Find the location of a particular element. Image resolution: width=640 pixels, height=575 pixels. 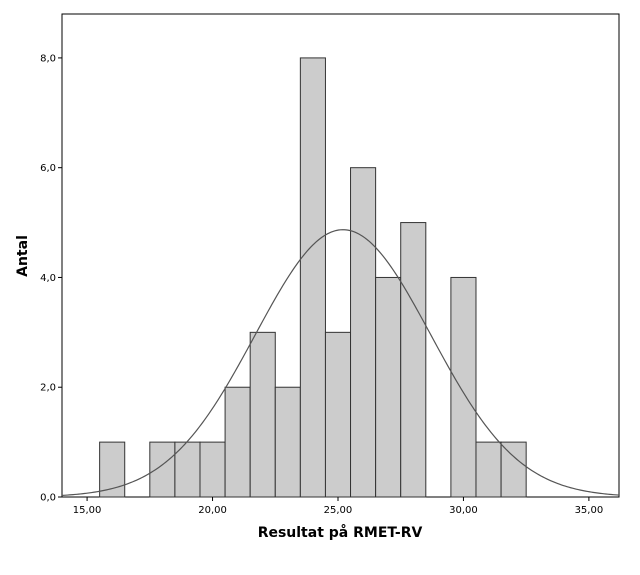

y-axis-title: Antal is located at coordinates (23, 256).